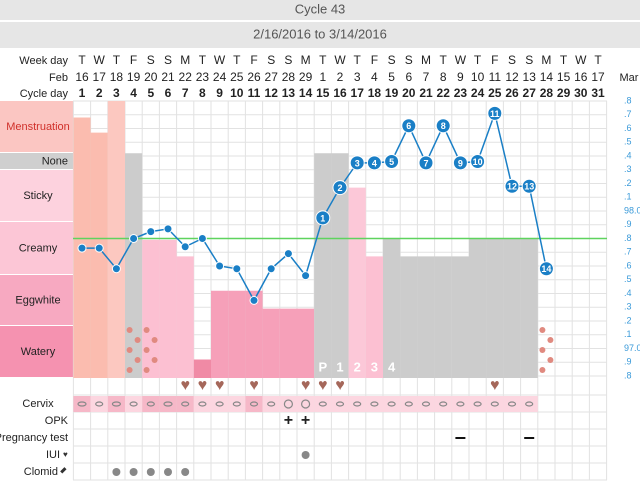 The height and width of the screenshot is (484, 640). Describe the element at coordinates (306, 77) in the screenshot. I see `date: 29` at that location.